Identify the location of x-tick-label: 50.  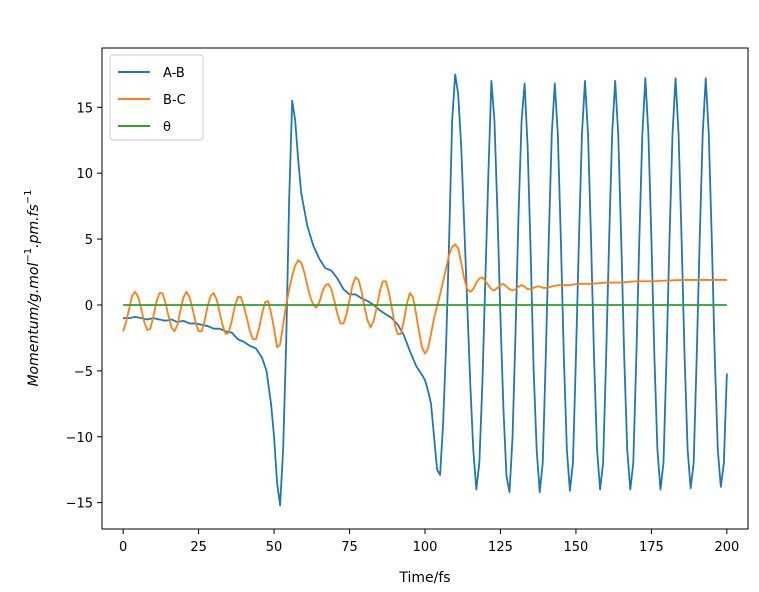
(274, 547).